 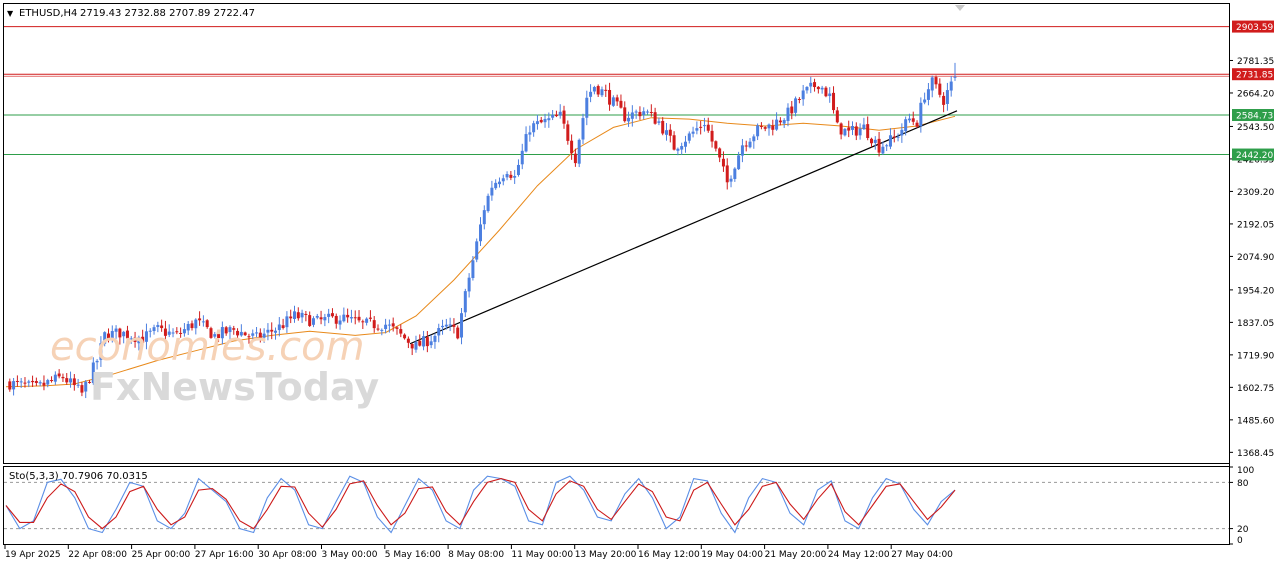 What do you see at coordinates (97, 555) in the screenshot?
I see `time-tick-label: 22 Apr 08:00` at bounding box center [97, 555].